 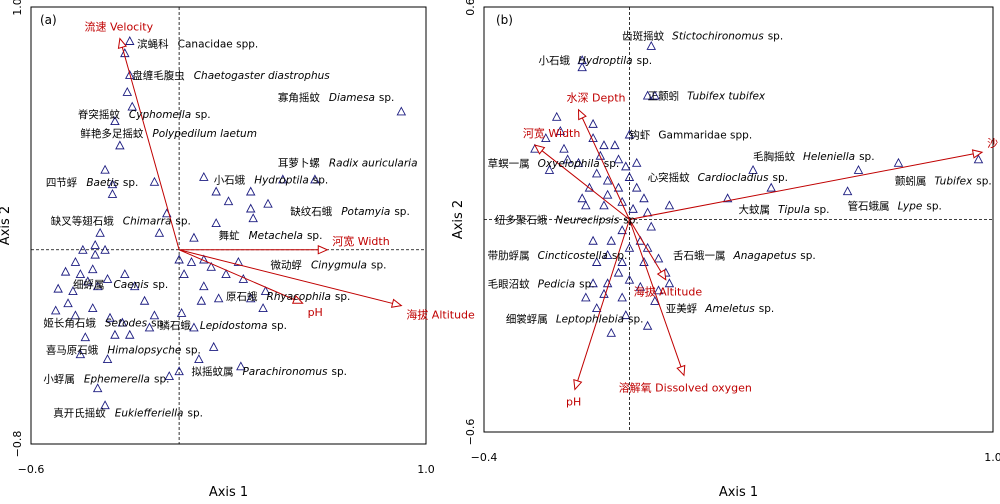 I want to click on species-chinese-name: 舞虻, so click(x=229, y=236).